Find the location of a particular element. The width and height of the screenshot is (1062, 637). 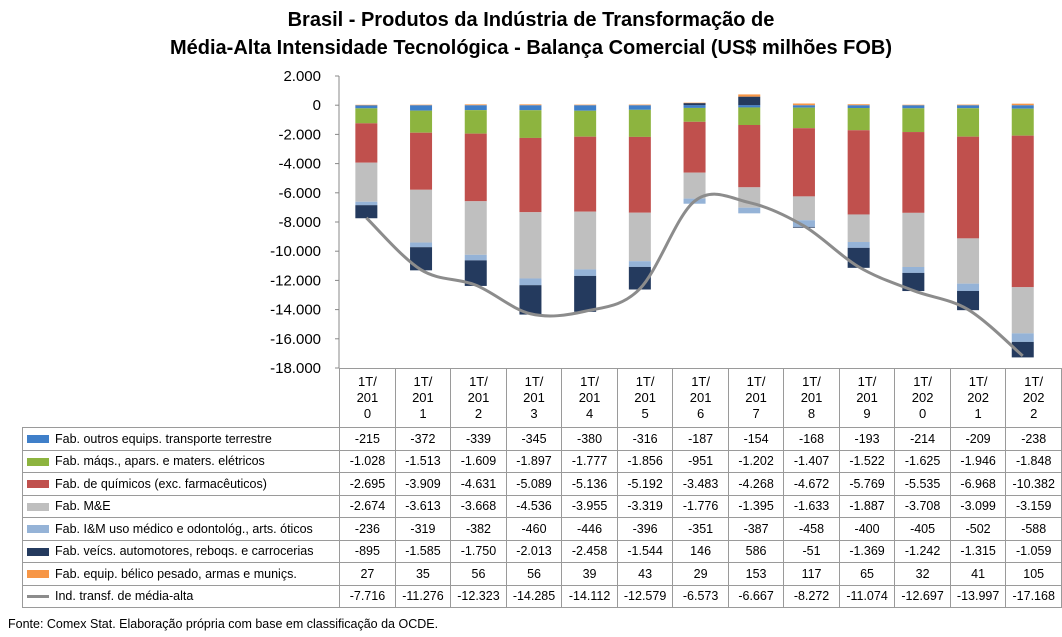

data-label: -209 is located at coordinates (978, 439).